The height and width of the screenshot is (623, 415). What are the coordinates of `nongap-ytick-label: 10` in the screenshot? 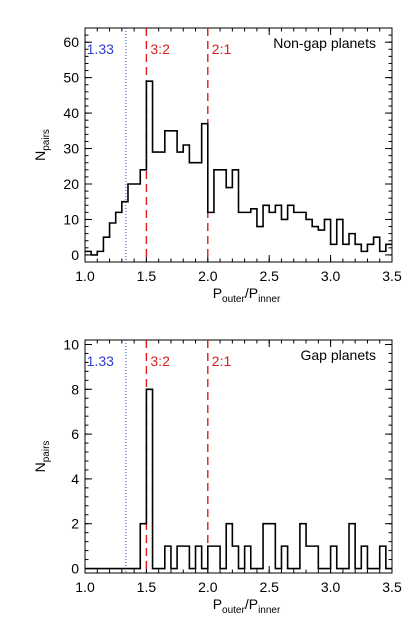 It's located at (71, 219).